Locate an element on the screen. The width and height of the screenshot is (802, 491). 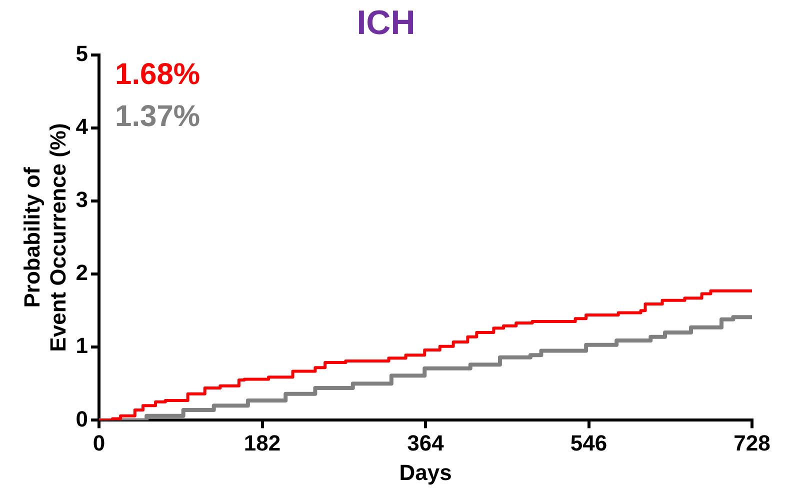
y-tick-label: 0 is located at coordinates (82, 419).